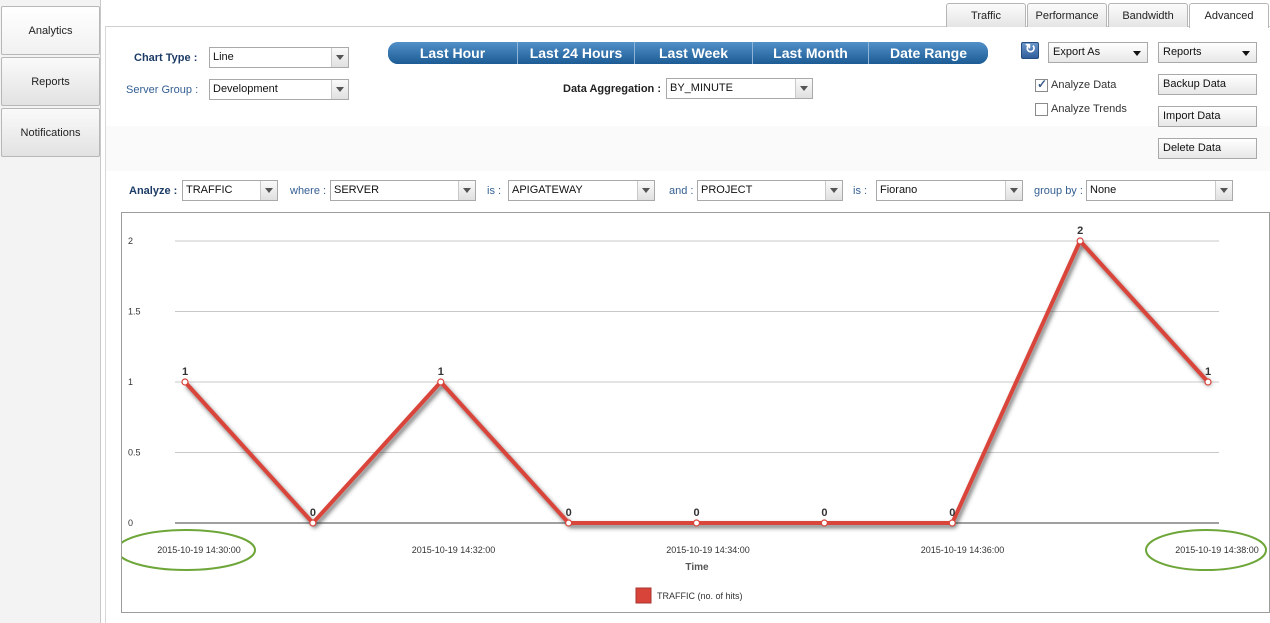 This screenshot has width=1270, height=623. I want to click on nav-reports: Reports, so click(50, 81).